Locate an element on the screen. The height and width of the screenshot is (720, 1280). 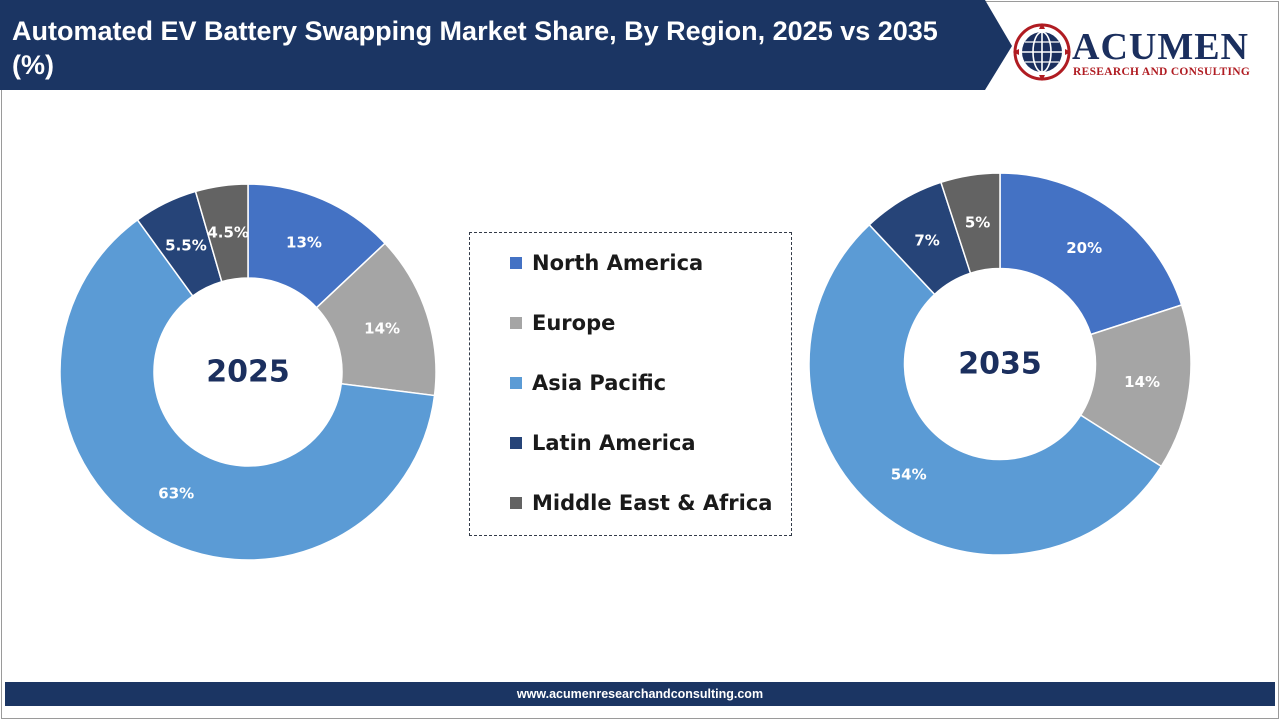
legend-label: North America is located at coordinates (618, 263).